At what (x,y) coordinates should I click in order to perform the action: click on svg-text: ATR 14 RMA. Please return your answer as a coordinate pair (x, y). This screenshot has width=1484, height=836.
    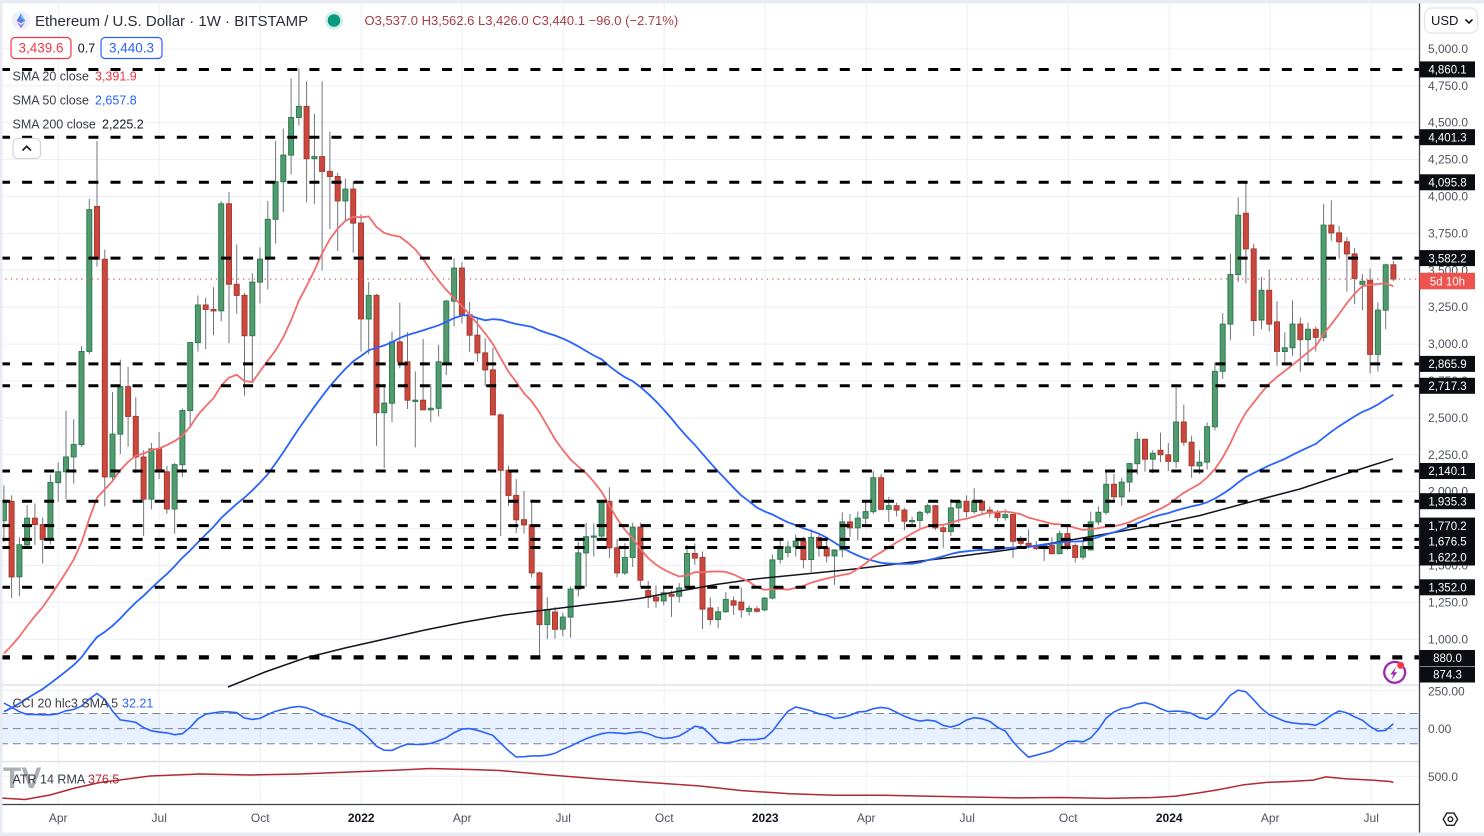
    Looking at the image, I should click on (49, 780).